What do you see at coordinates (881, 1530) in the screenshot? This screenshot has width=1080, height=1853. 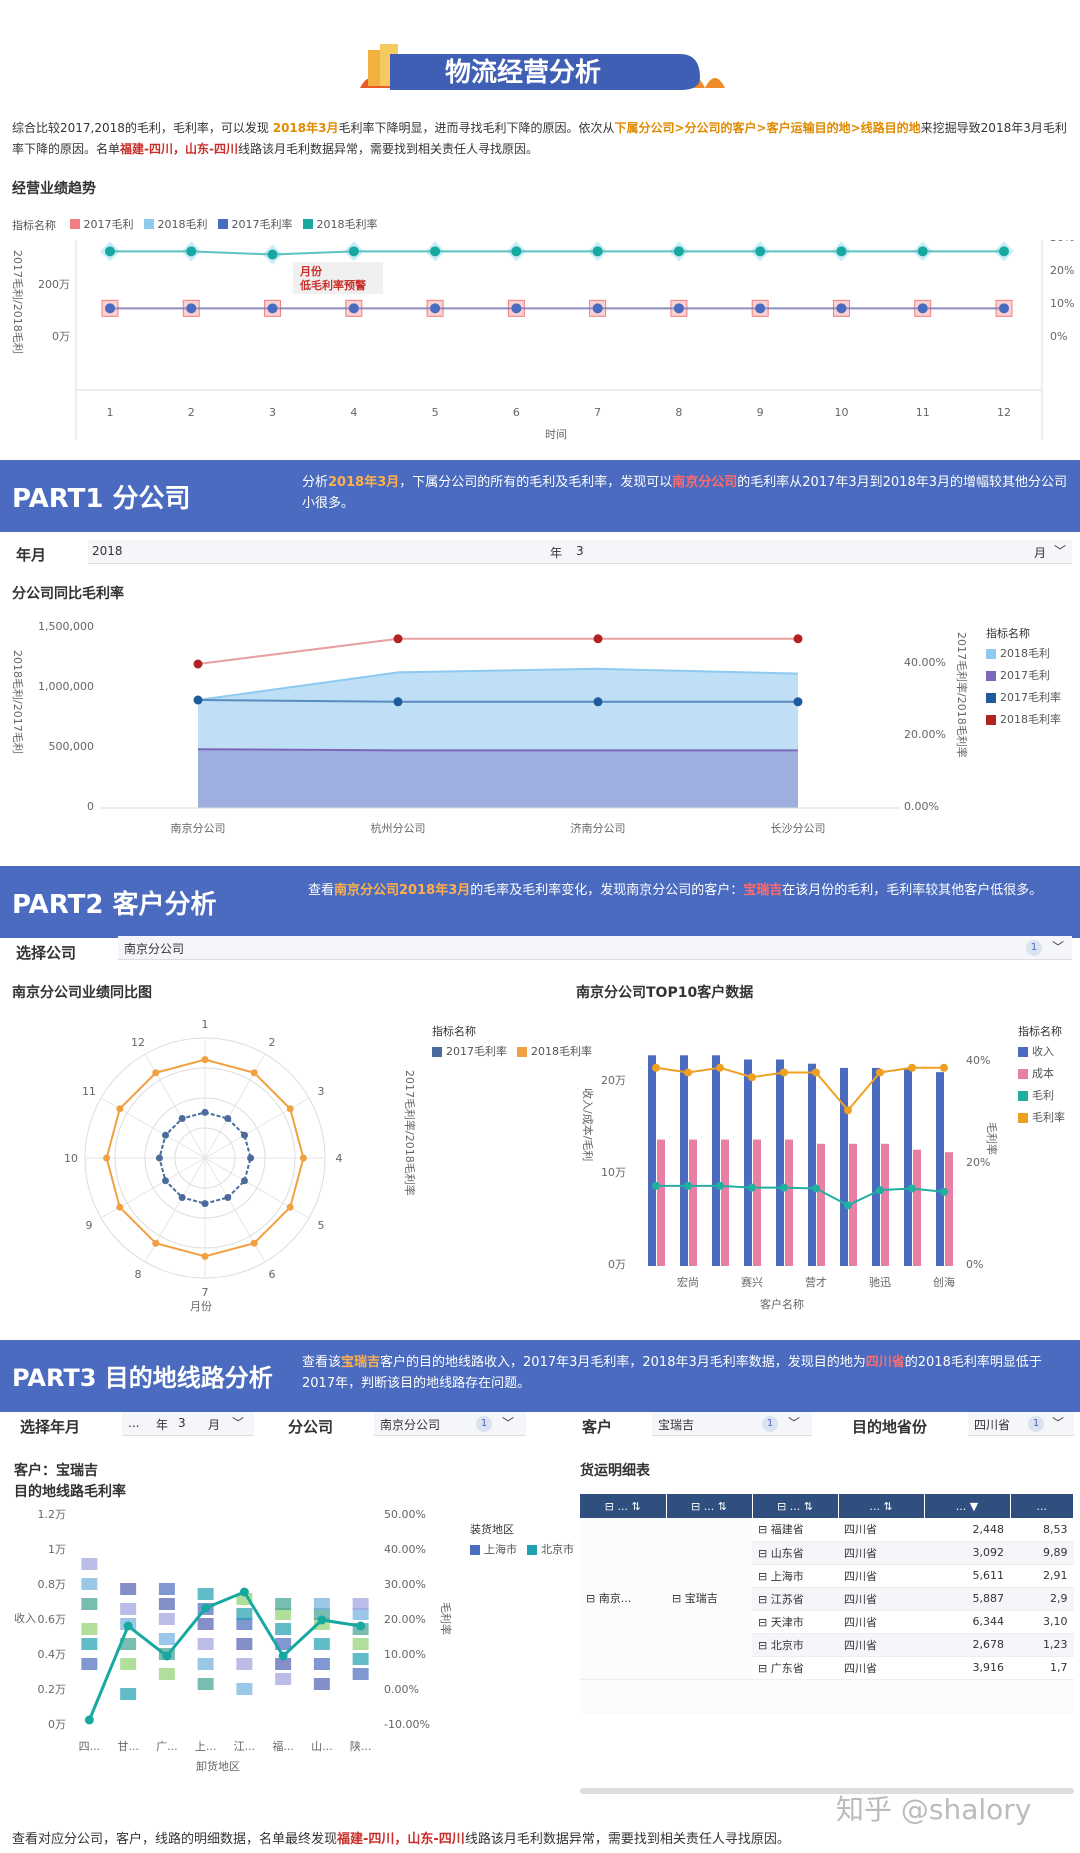 I see `cell-to: 四川省` at bounding box center [881, 1530].